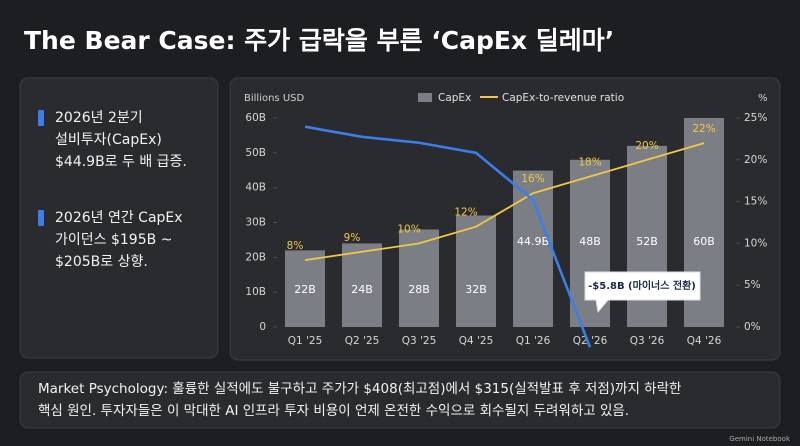  Describe the element at coordinates (589, 163) in the screenshot. I see `line-value-label: 18%` at that location.